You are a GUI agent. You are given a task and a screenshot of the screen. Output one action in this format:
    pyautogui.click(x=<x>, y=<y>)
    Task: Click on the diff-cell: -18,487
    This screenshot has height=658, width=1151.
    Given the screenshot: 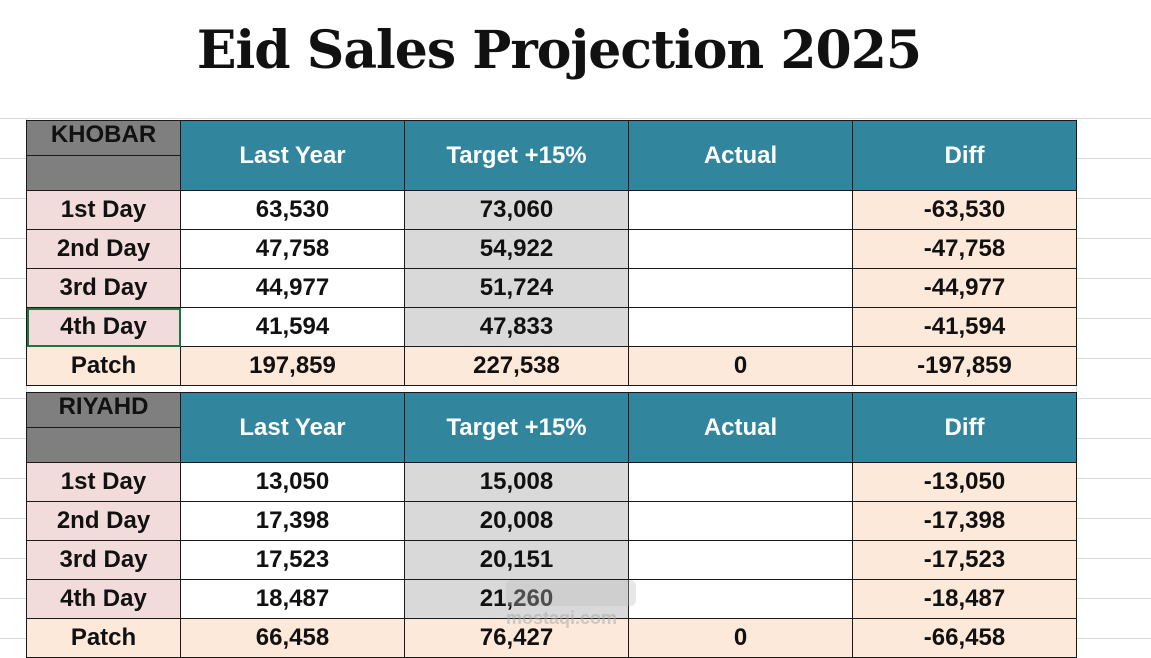 What is the action you would take?
    pyautogui.click(x=964, y=599)
    